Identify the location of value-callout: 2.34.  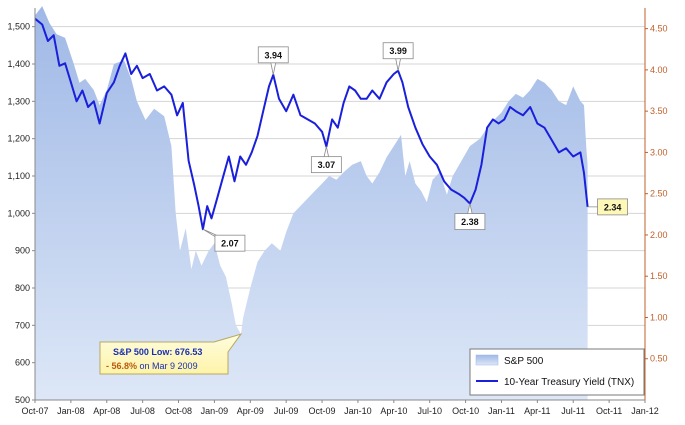
(607, 207).